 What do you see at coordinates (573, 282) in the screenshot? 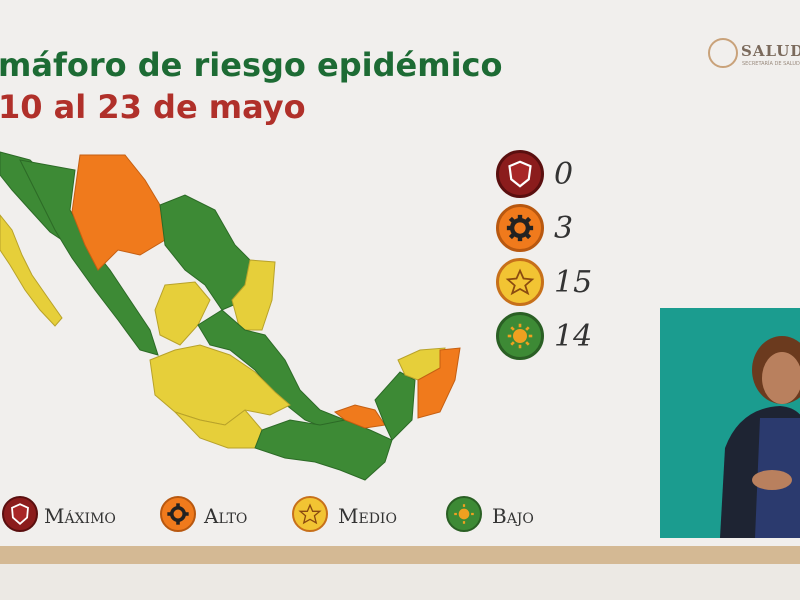
I see `count-value: 15` at bounding box center [573, 282].